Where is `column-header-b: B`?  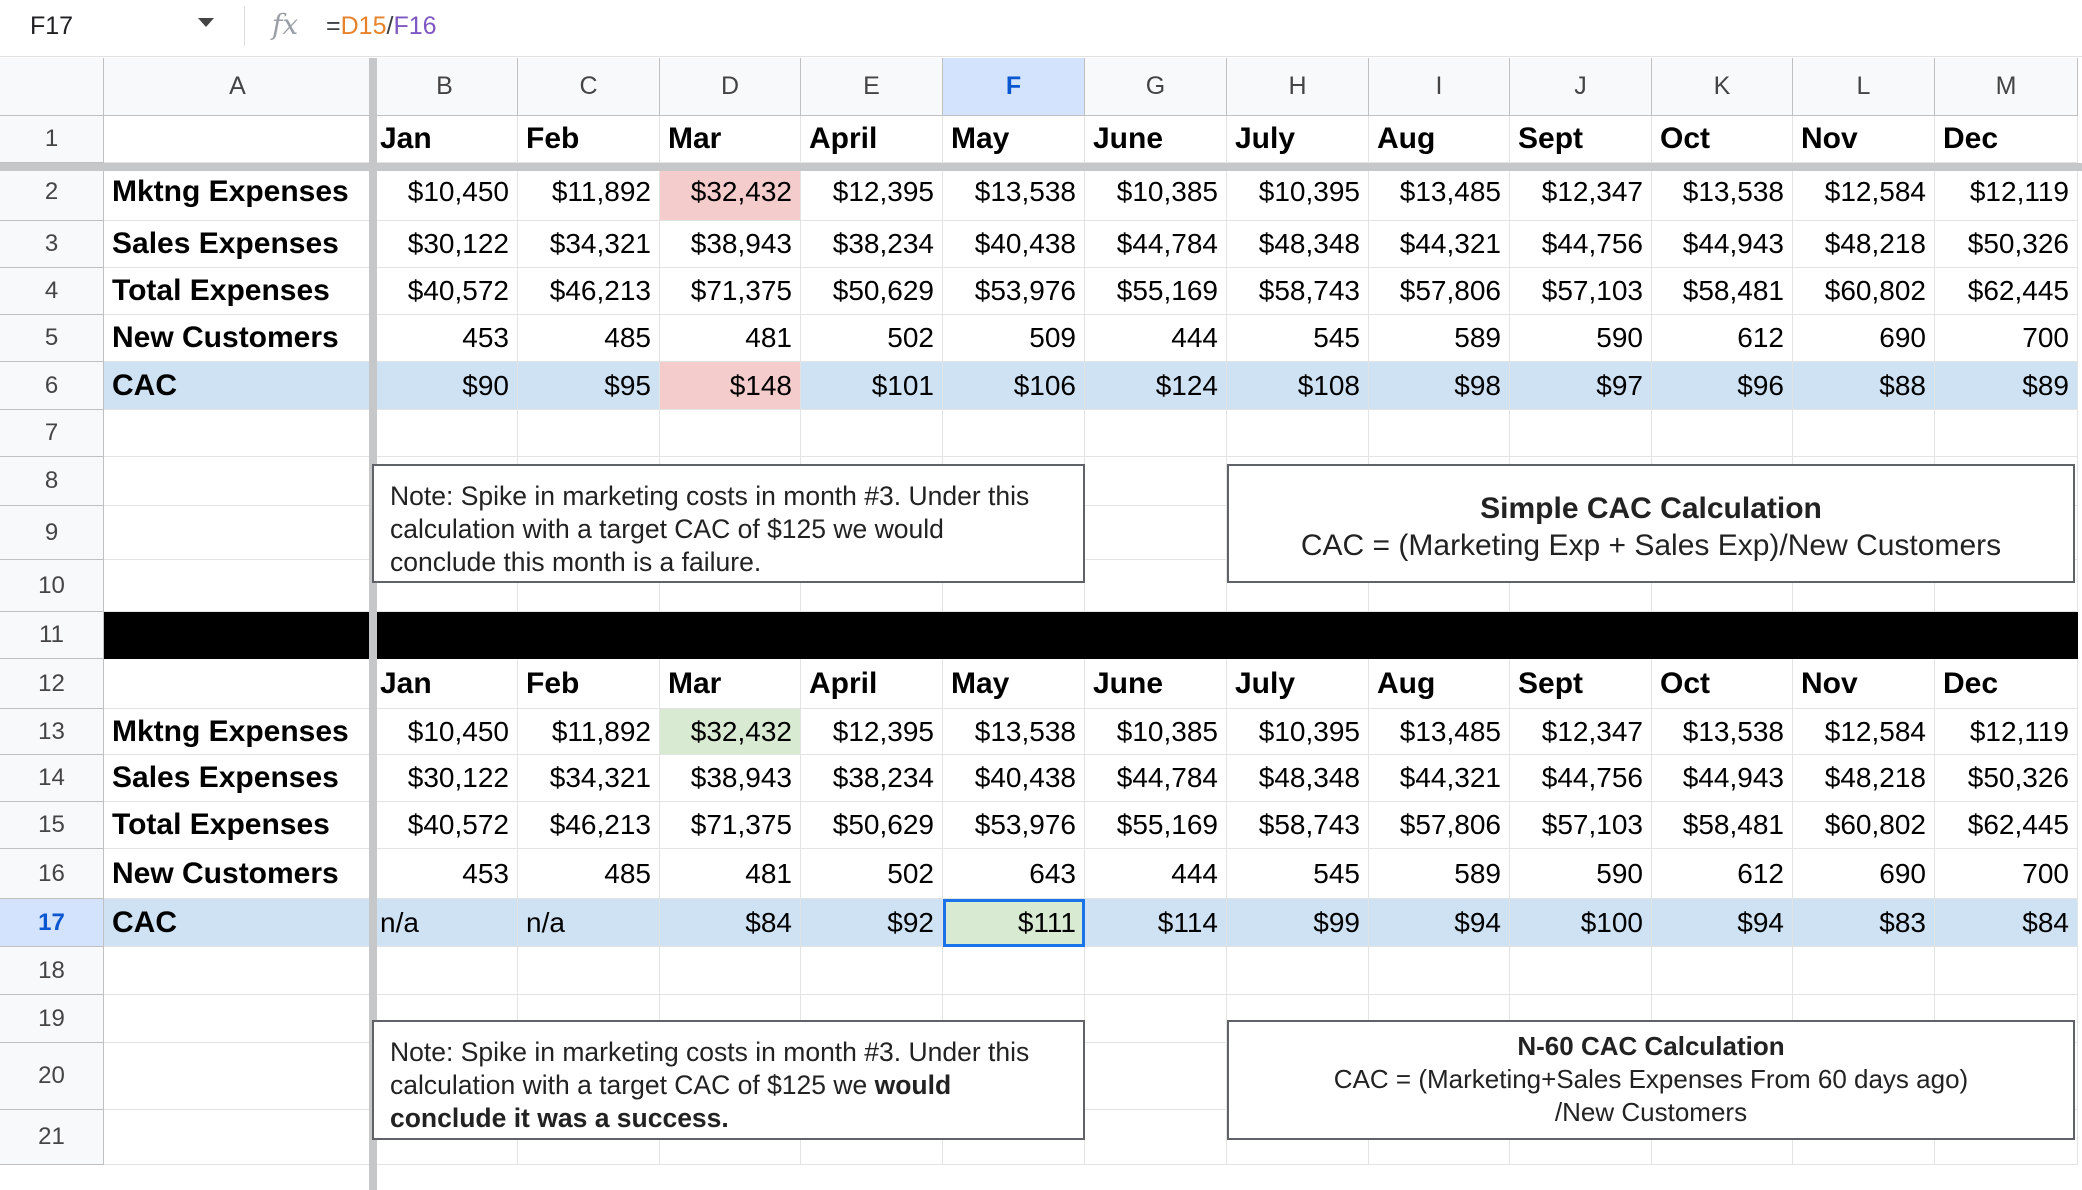 column-header-b: B is located at coordinates (445, 87).